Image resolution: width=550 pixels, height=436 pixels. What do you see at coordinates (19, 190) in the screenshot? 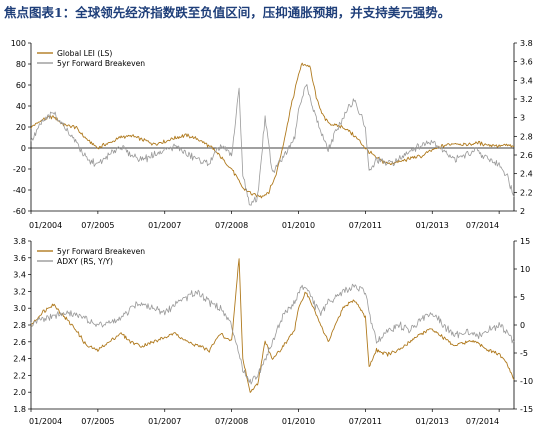
I see `left-tick-label: -40` at bounding box center [19, 190].